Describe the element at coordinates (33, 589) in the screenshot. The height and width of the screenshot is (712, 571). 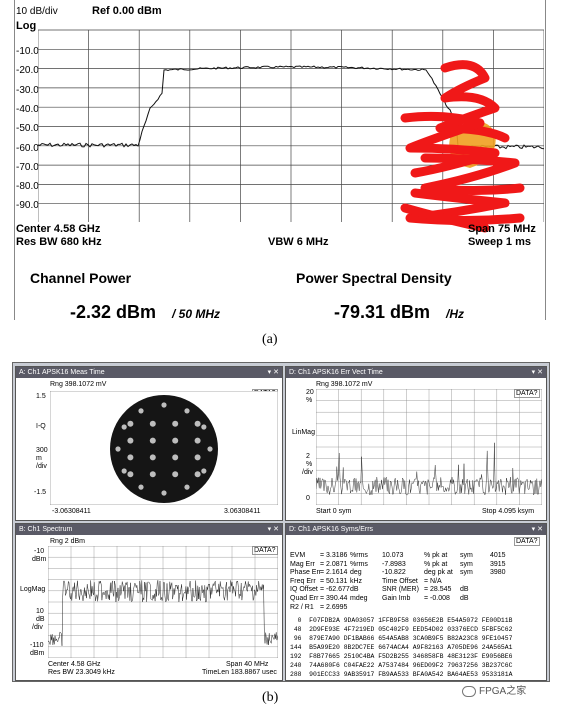
I see `spectrum-y-label: LogMag` at that location.